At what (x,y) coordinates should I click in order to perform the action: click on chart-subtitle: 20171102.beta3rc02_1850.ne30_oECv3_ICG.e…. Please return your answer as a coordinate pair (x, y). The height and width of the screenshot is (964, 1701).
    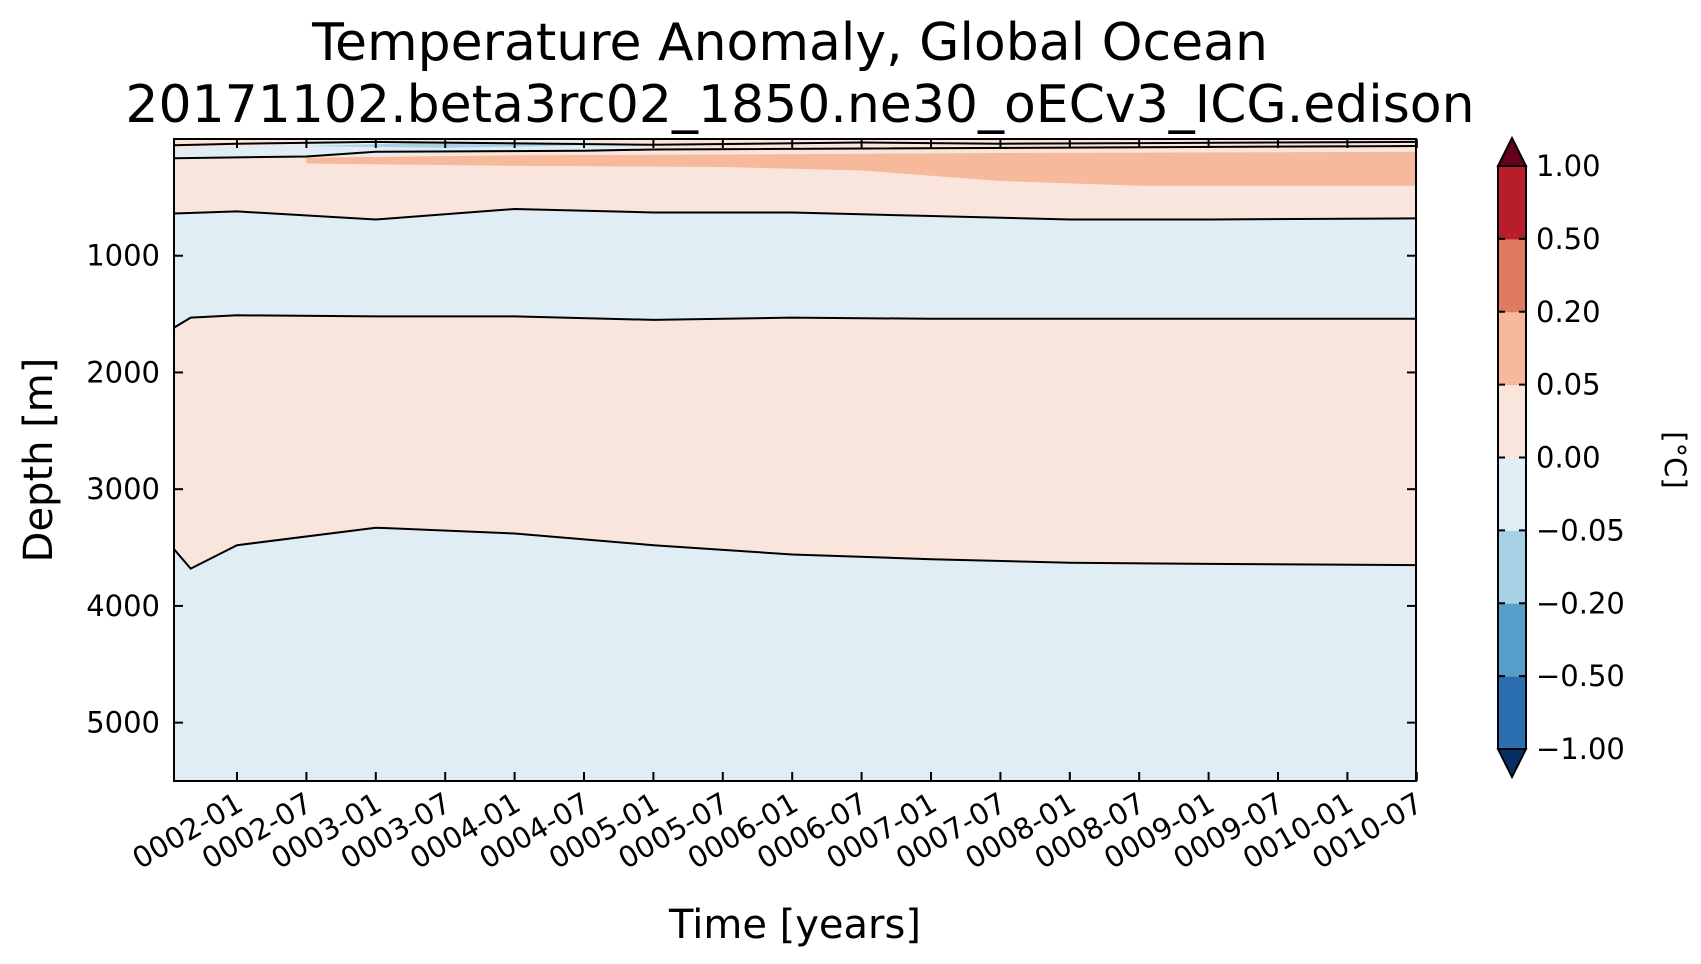
    Looking at the image, I should click on (799, 105).